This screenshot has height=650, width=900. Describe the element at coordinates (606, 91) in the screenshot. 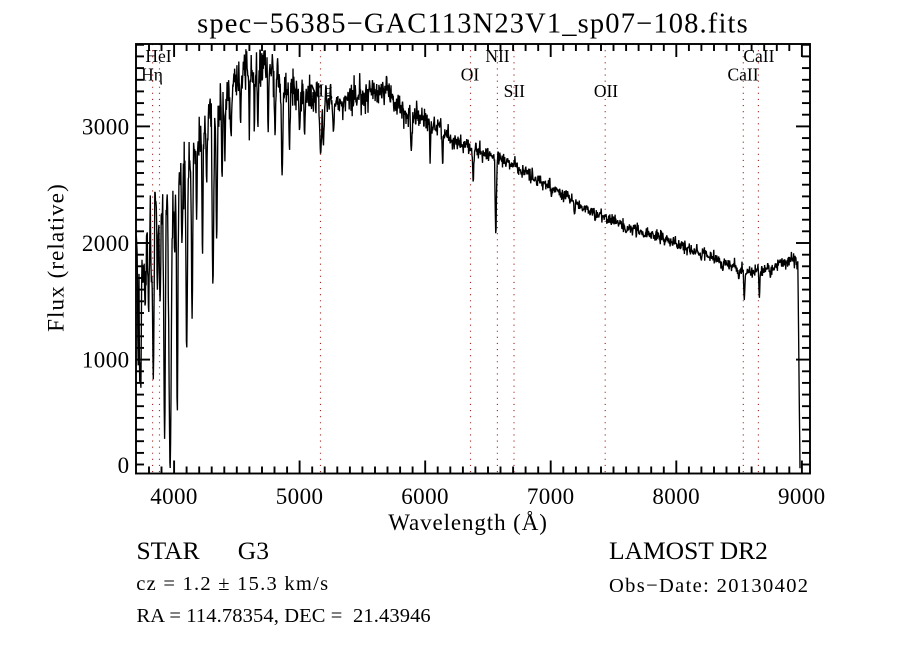

I see `svg-text: OII` at that location.